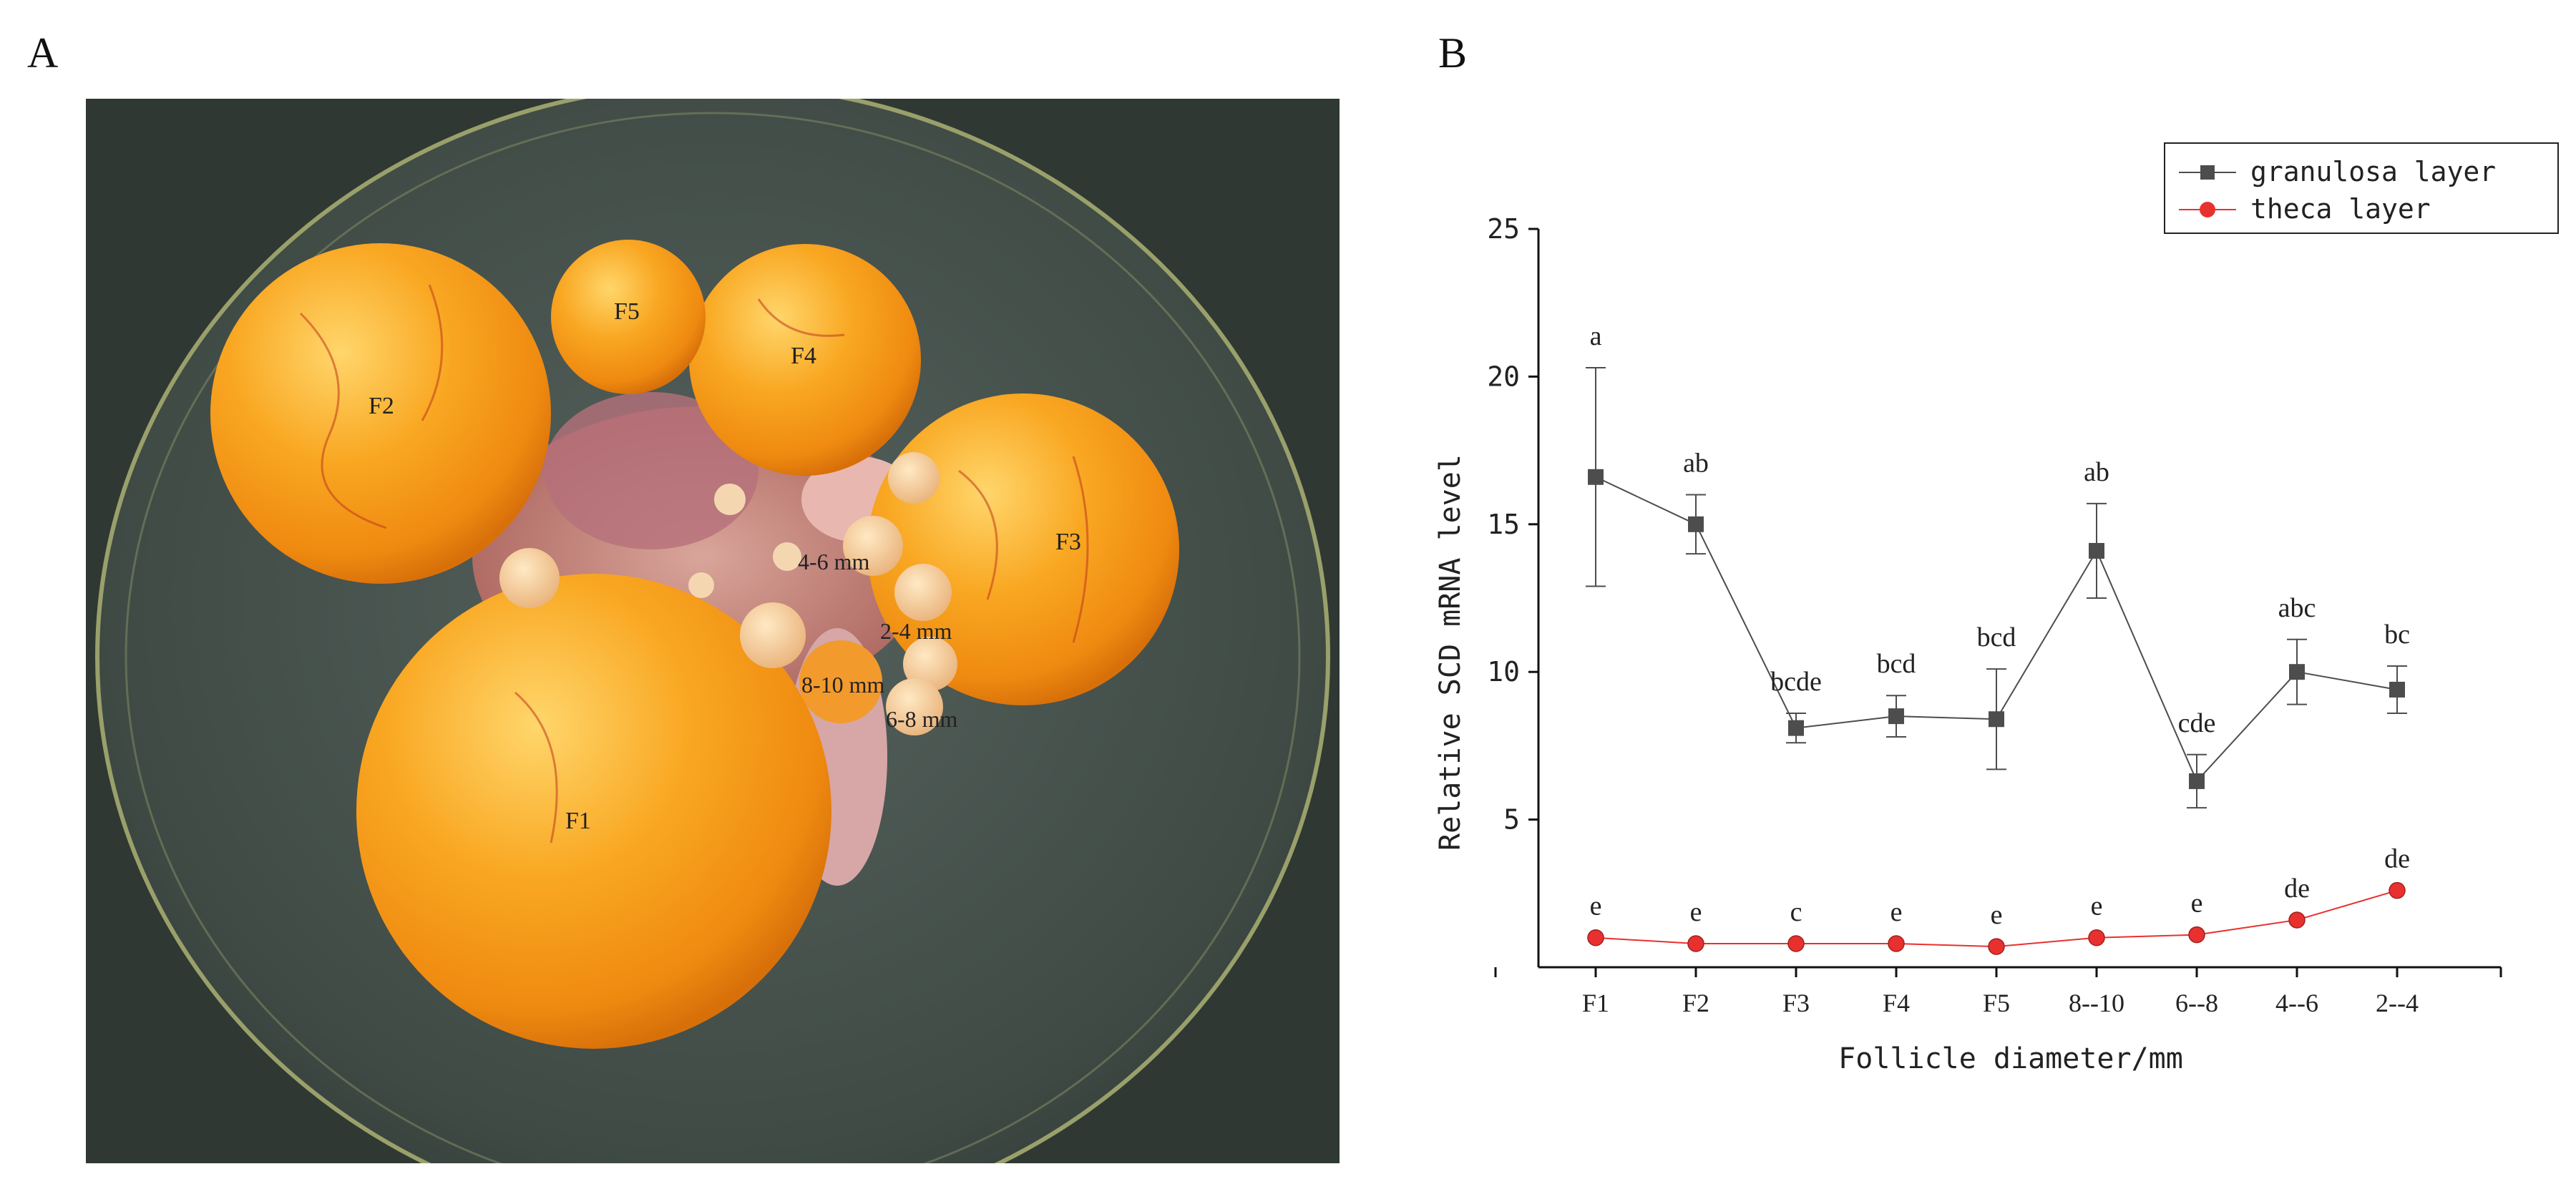 The width and height of the screenshot is (2576, 1179). What do you see at coordinates (43, 53) in the screenshot?
I see `panel-a-label: A` at bounding box center [43, 53].